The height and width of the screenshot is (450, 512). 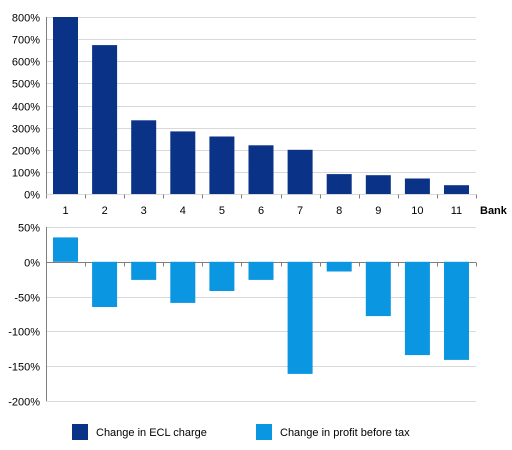 I want to click on bottom-y-tick-label: -200%, so click(x=24, y=403).